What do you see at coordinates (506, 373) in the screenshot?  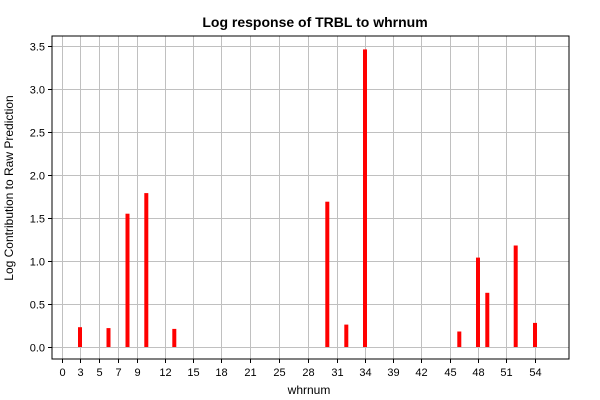 I see `x-tick-label: 51` at bounding box center [506, 373].